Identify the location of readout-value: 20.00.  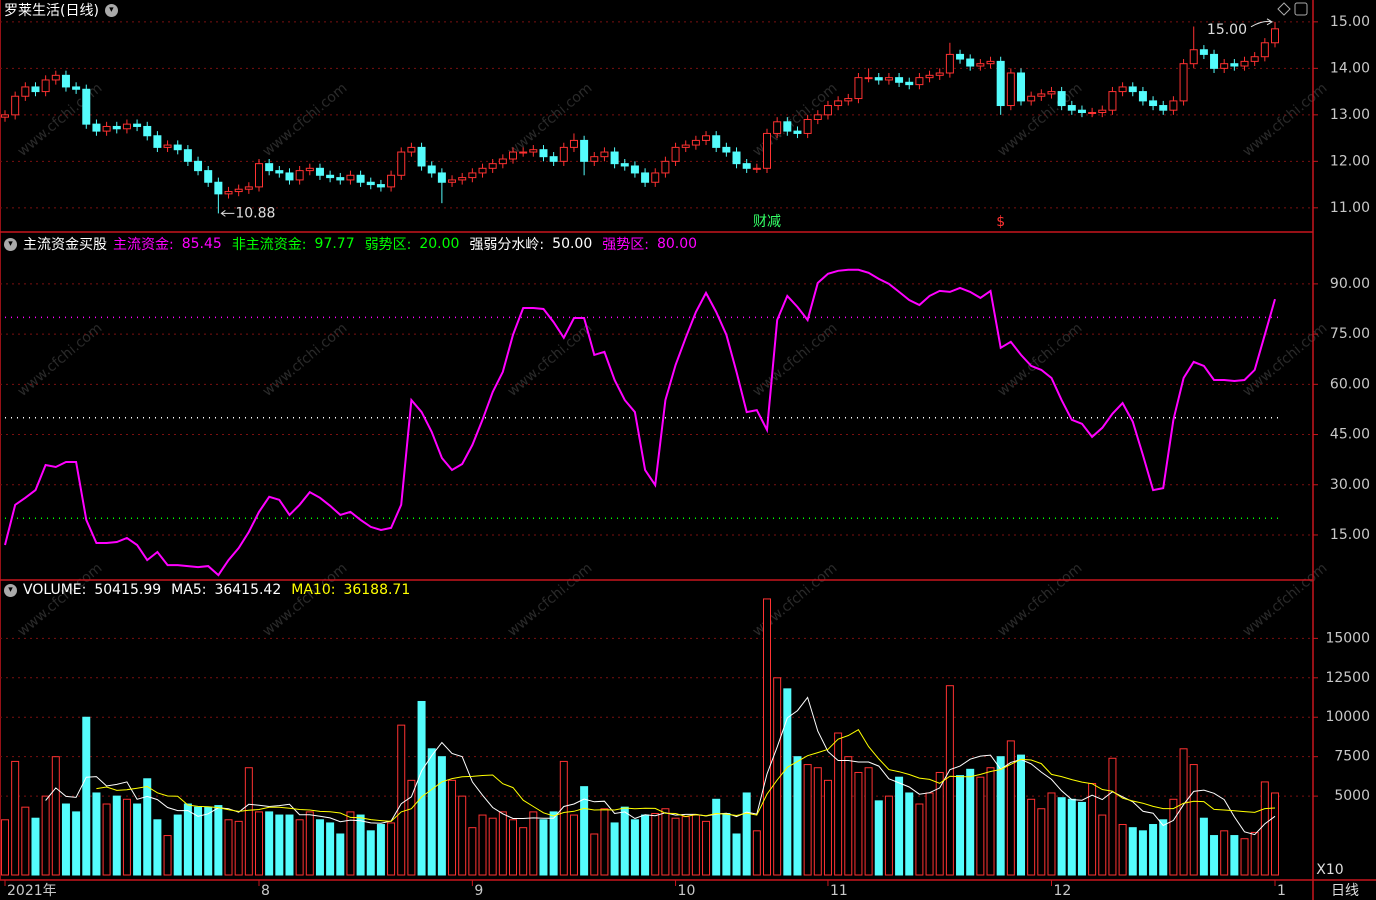
(439, 244).